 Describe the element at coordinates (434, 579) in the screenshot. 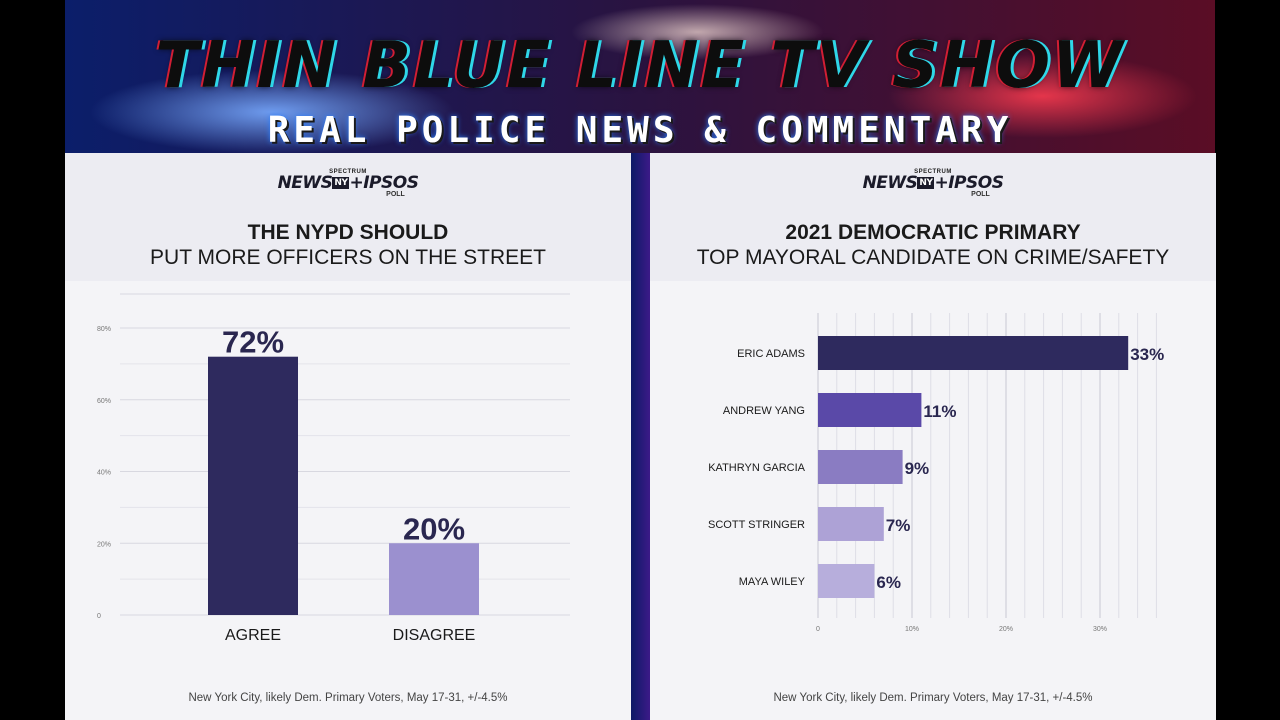

I see `bar-disagree` at that location.